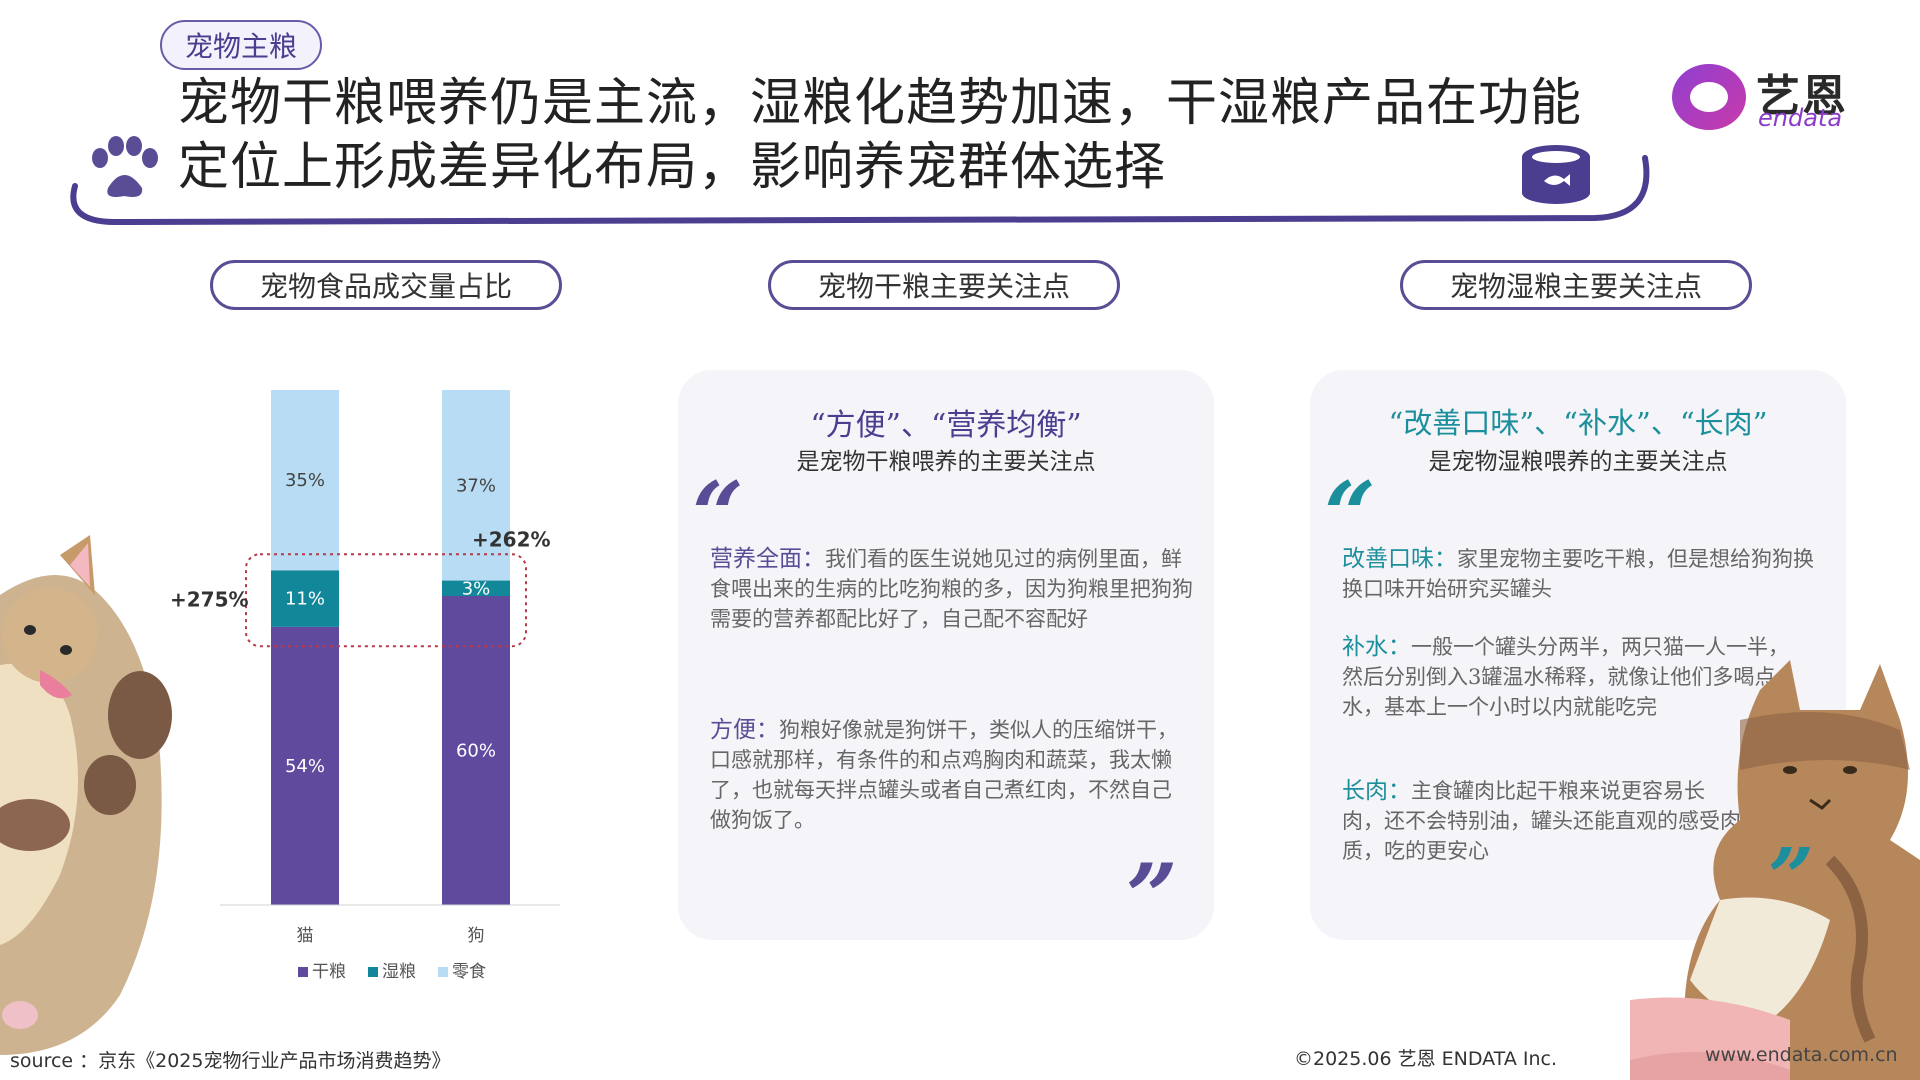  I want to click on endata-logo: 艺恩 endata, so click(1772, 98).